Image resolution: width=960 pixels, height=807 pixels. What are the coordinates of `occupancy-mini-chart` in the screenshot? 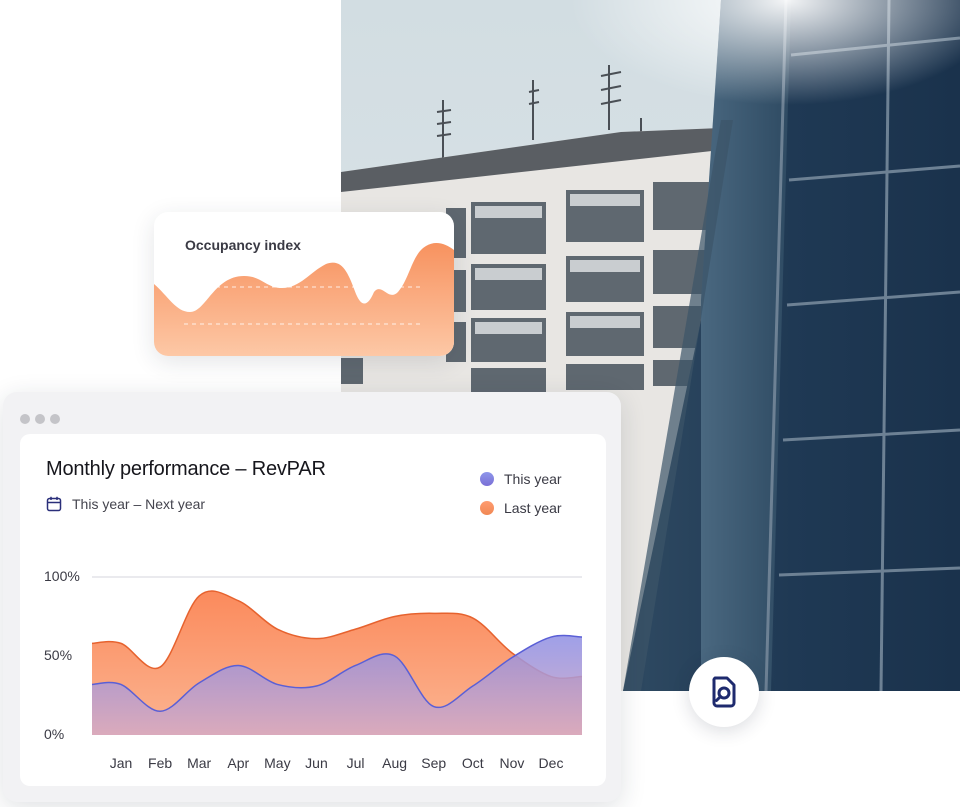 It's located at (304, 299).